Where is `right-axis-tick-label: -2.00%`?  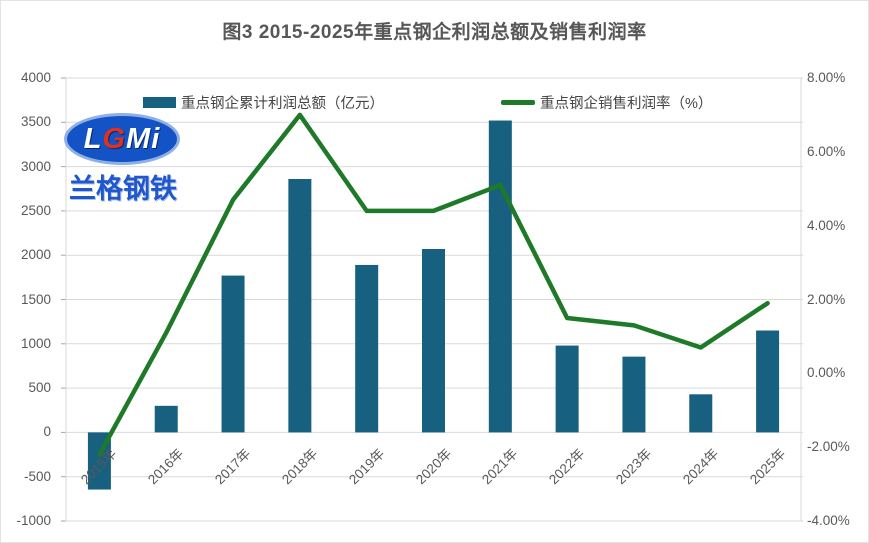 right-axis-tick-label: -2.00% is located at coordinates (828, 447).